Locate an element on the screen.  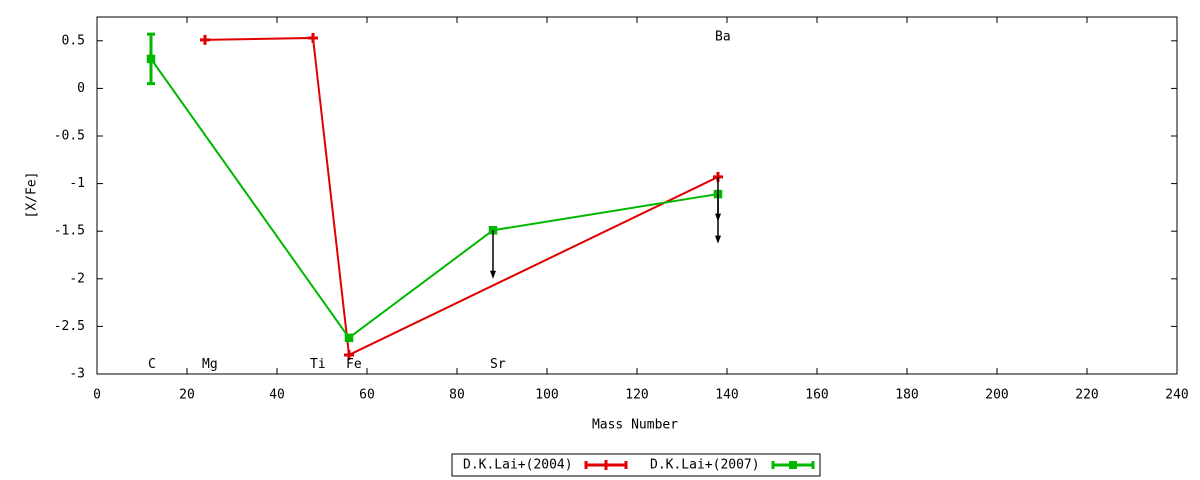
y-tick-label: -2.5 is located at coordinates (69, 326).